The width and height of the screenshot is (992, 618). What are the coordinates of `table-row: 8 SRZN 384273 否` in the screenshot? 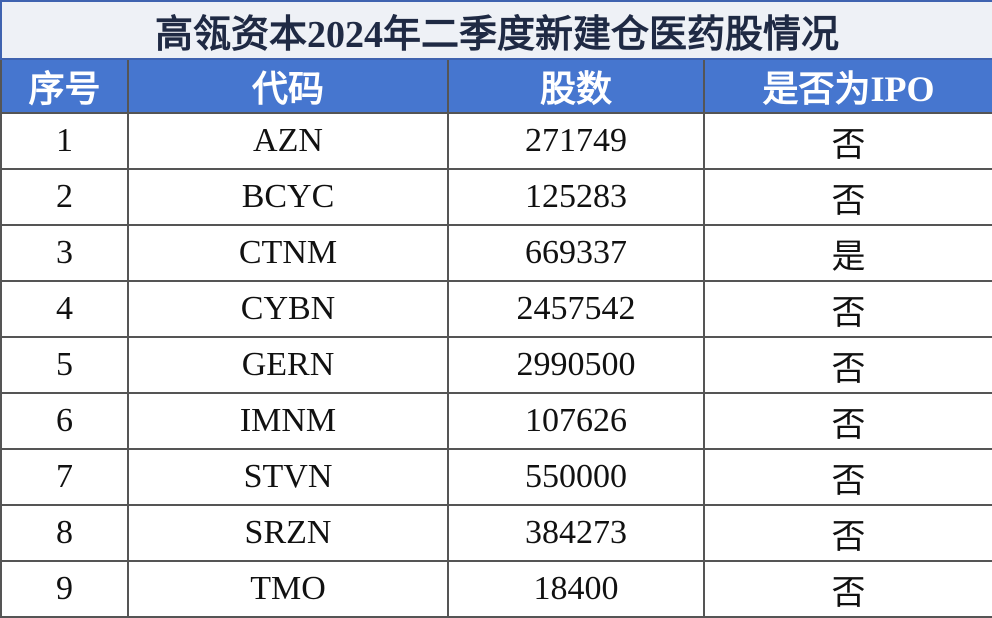 It's located at (496, 533).